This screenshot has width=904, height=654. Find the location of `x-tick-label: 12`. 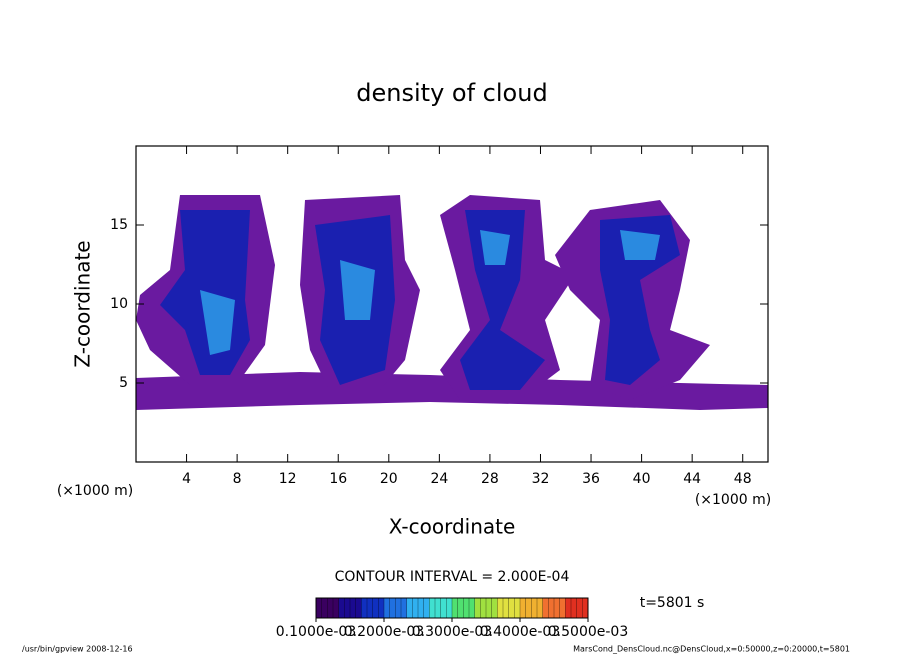

x-tick-label: 12 is located at coordinates (288, 479).